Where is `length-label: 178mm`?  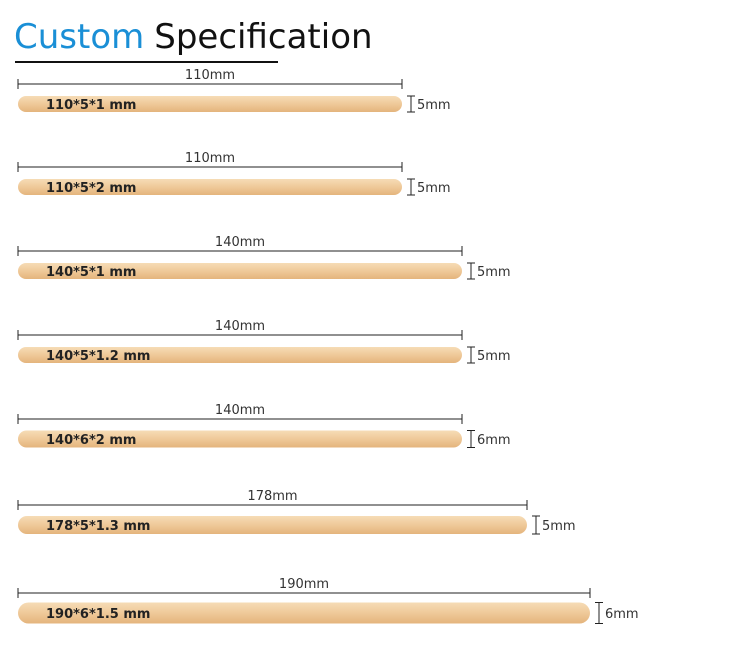 length-label: 178mm is located at coordinates (272, 496).